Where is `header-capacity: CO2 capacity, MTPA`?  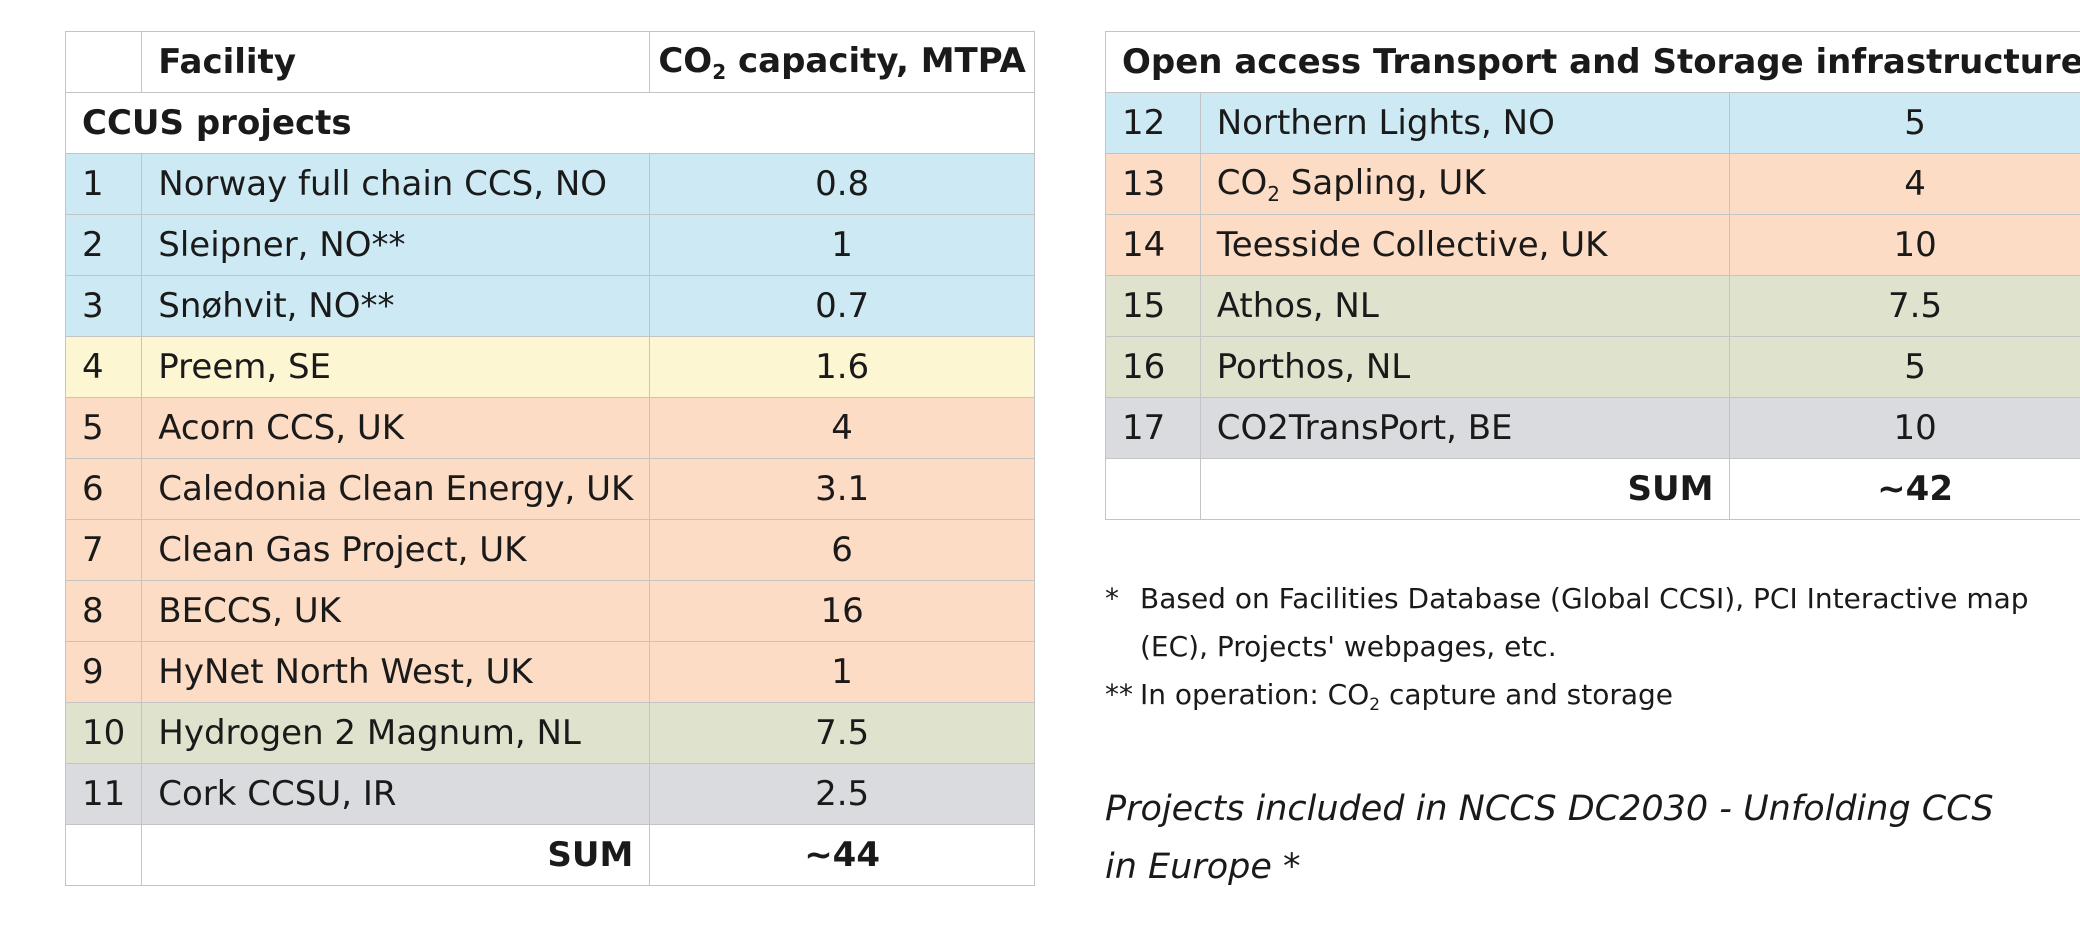
header-capacity: CO2 capacity, MTPA is located at coordinates (842, 62).